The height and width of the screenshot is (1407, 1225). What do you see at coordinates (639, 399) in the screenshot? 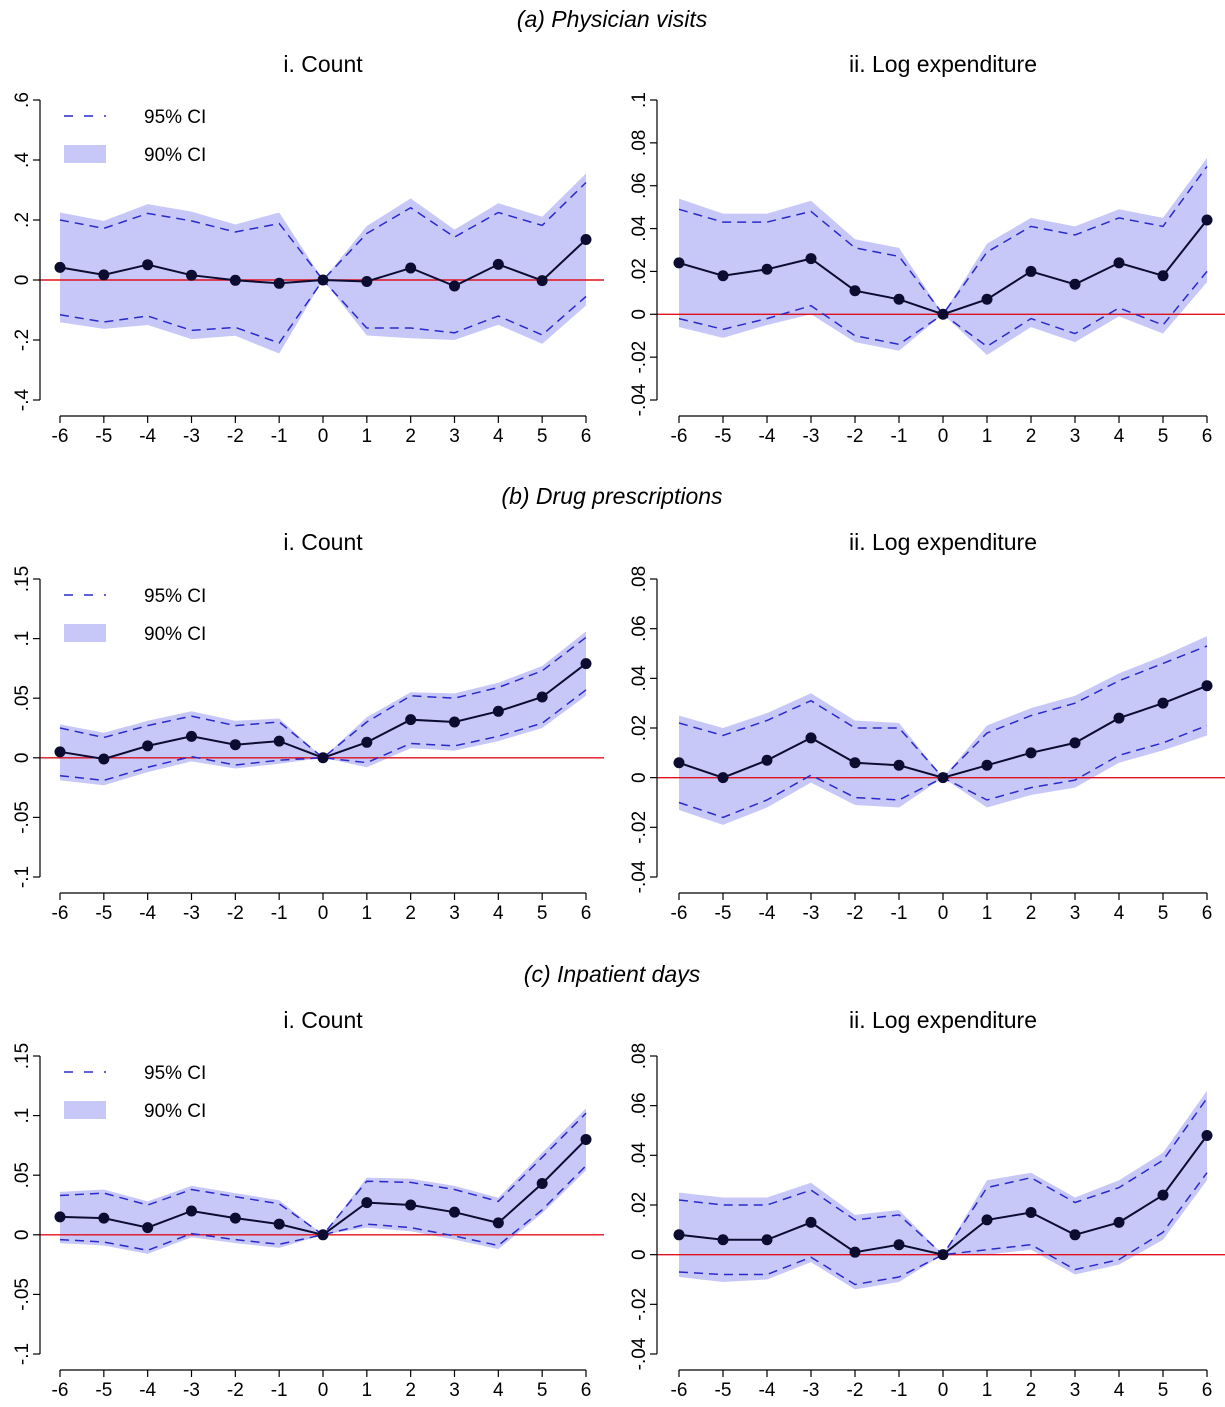
I see `y-tick-label: -.04` at bounding box center [639, 399].